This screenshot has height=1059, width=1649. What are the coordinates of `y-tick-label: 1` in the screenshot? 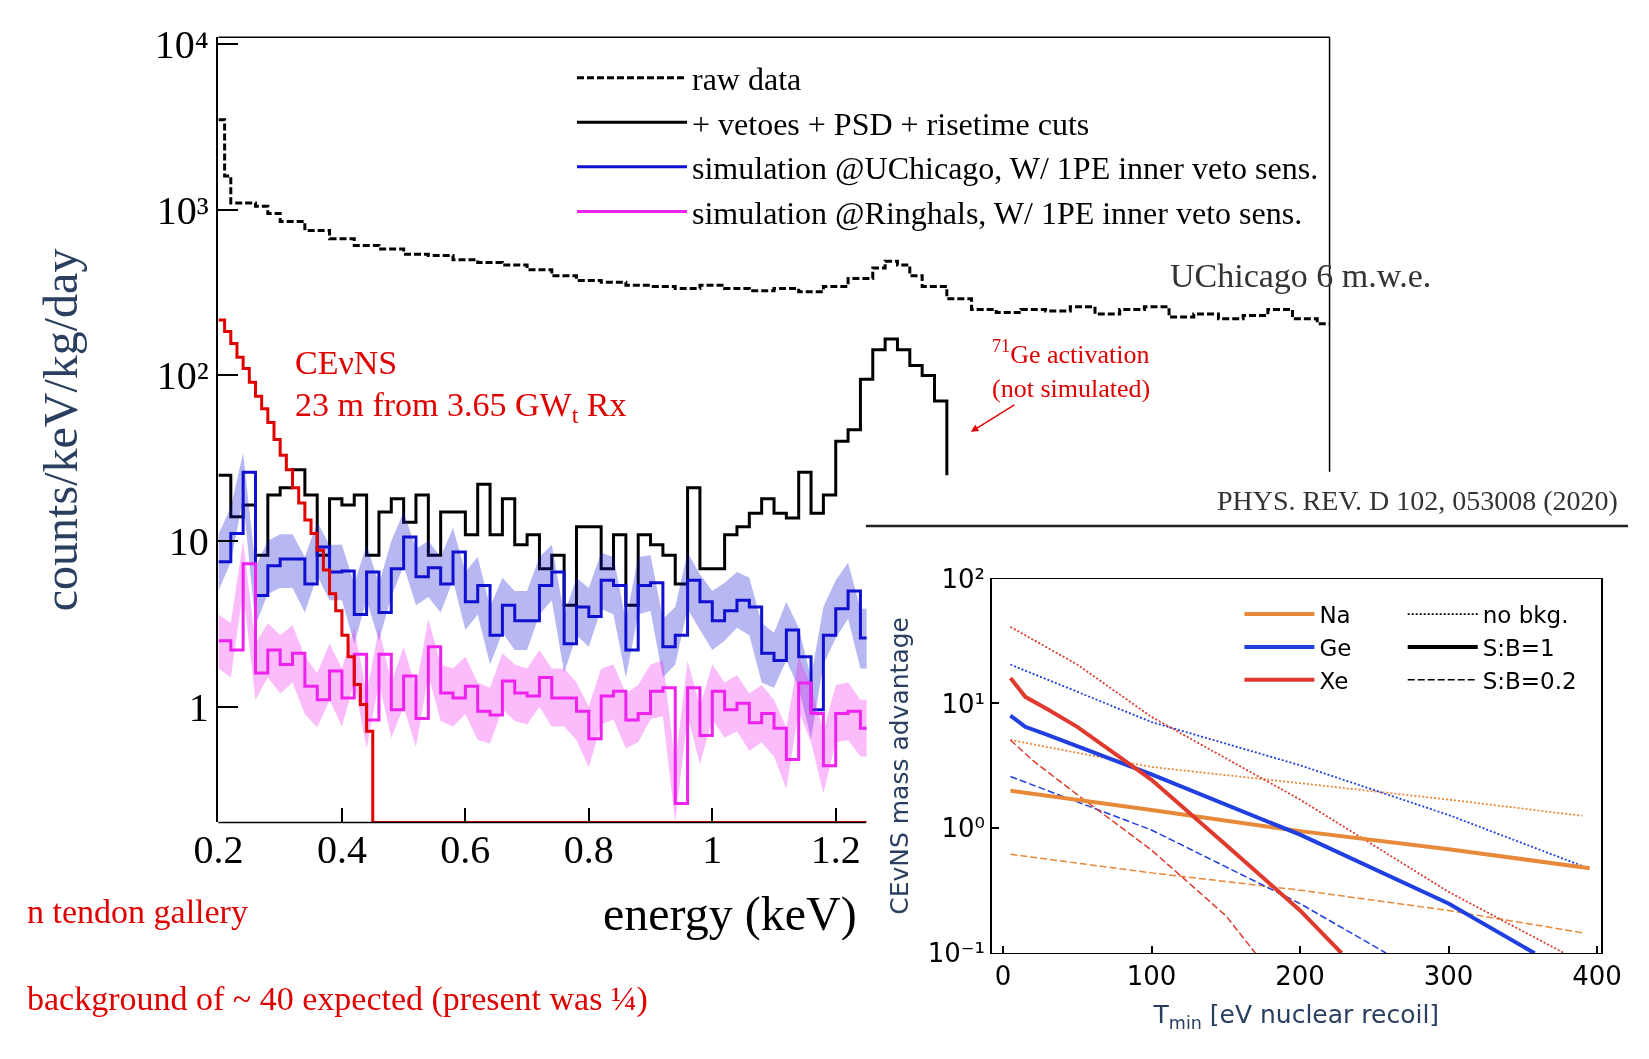 It's located at (198, 707).